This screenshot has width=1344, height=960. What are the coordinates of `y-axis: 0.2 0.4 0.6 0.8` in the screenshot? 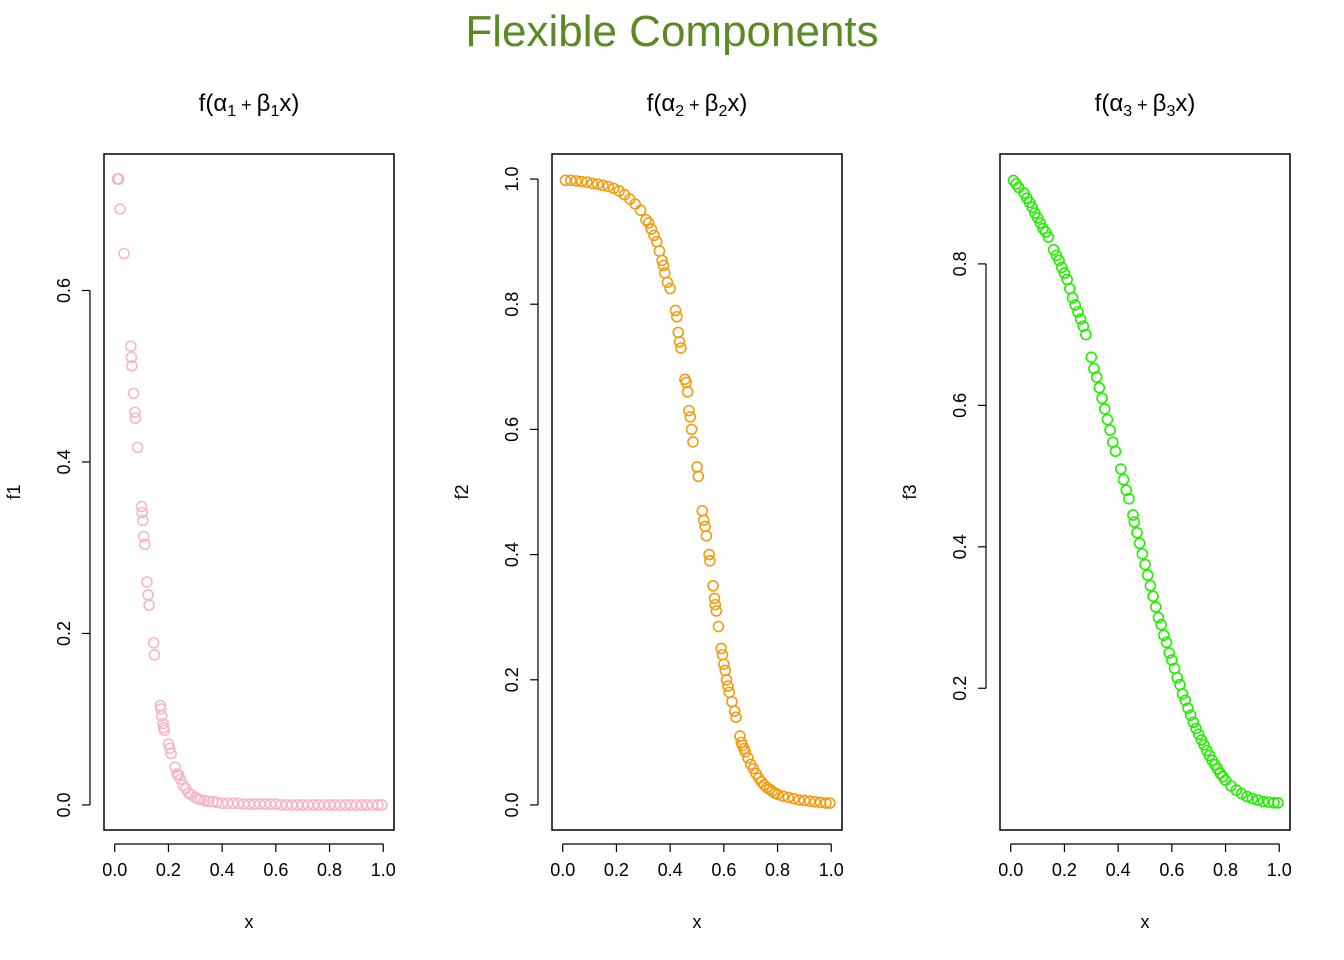 It's located at (968, 476).